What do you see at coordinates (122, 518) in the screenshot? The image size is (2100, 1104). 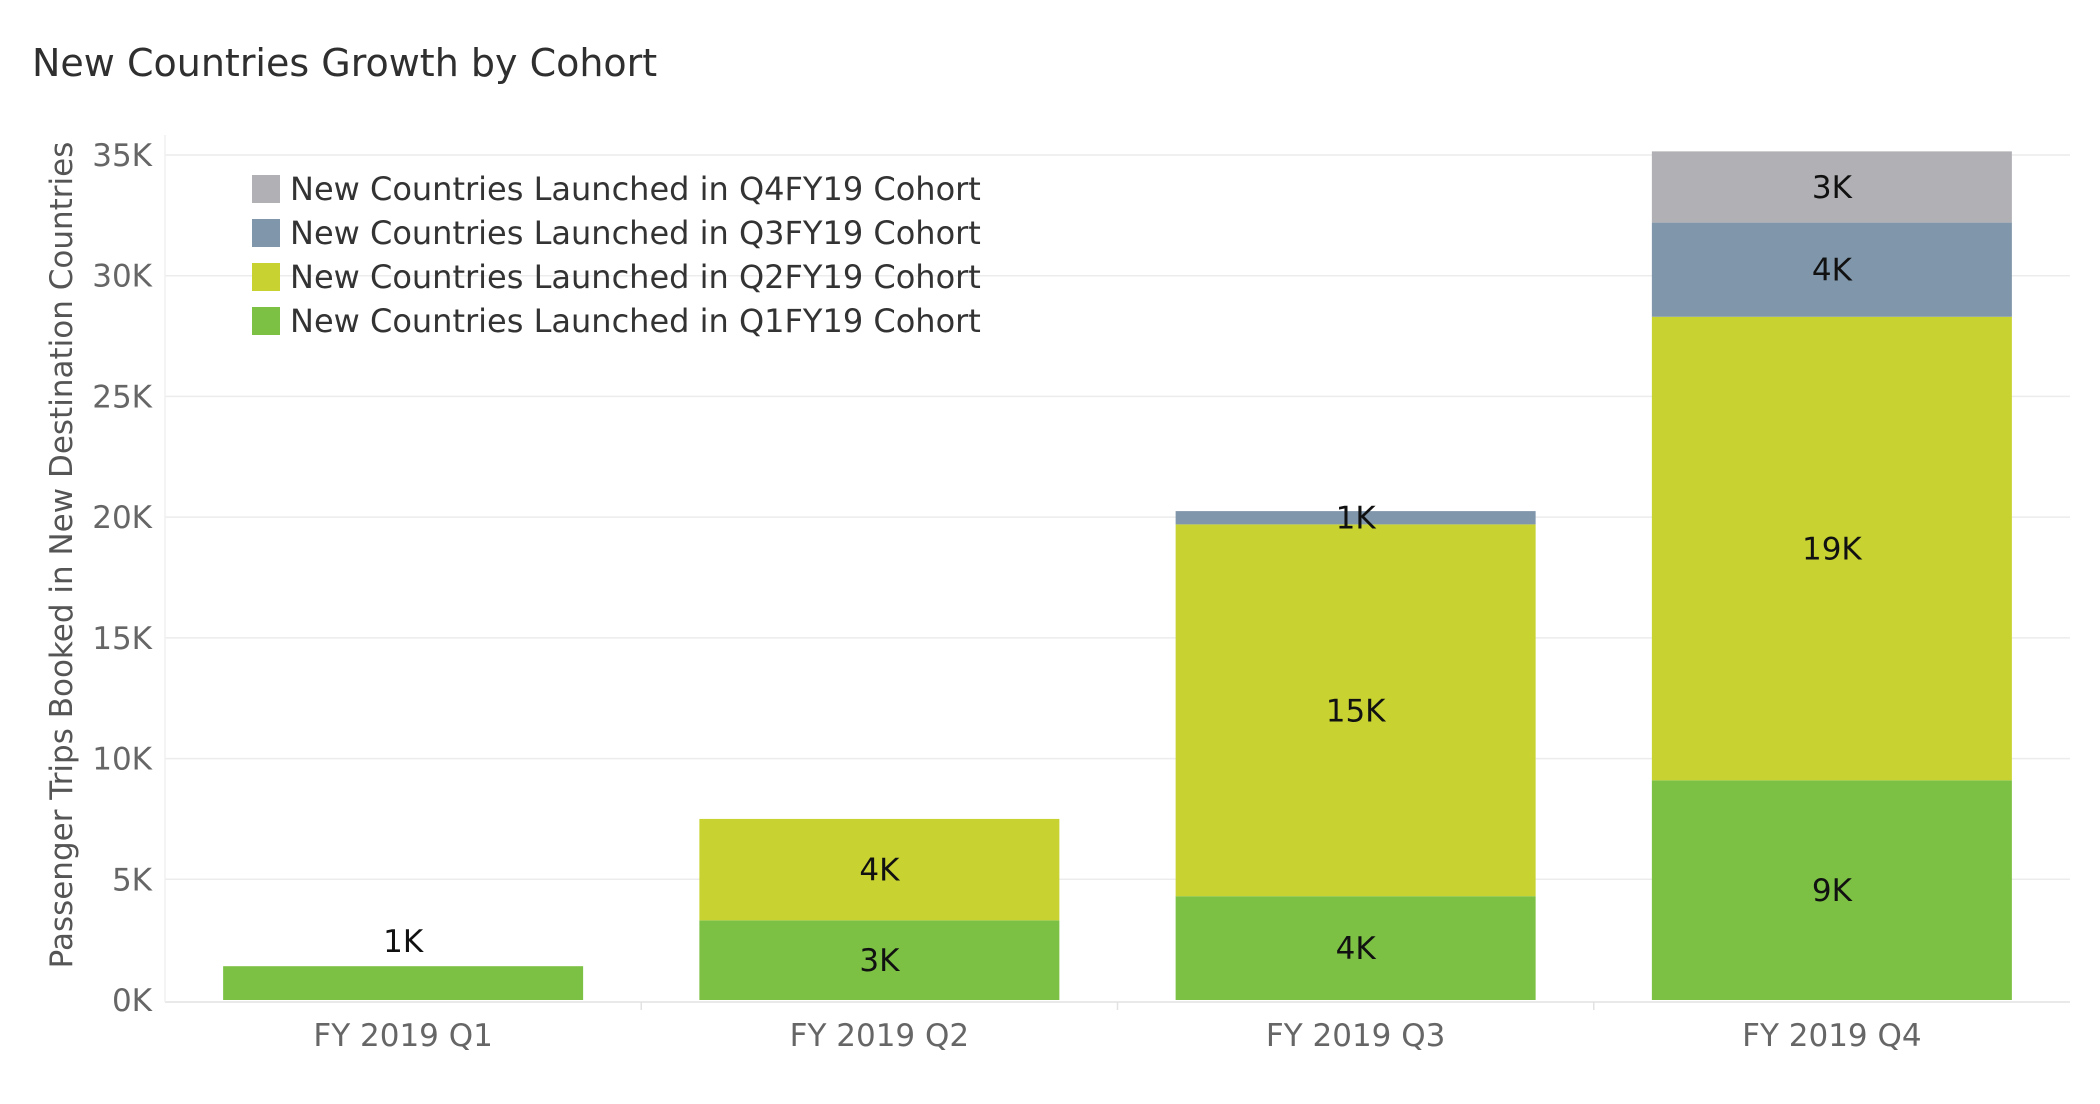 I see `y-tick-label: 20K` at bounding box center [122, 518].